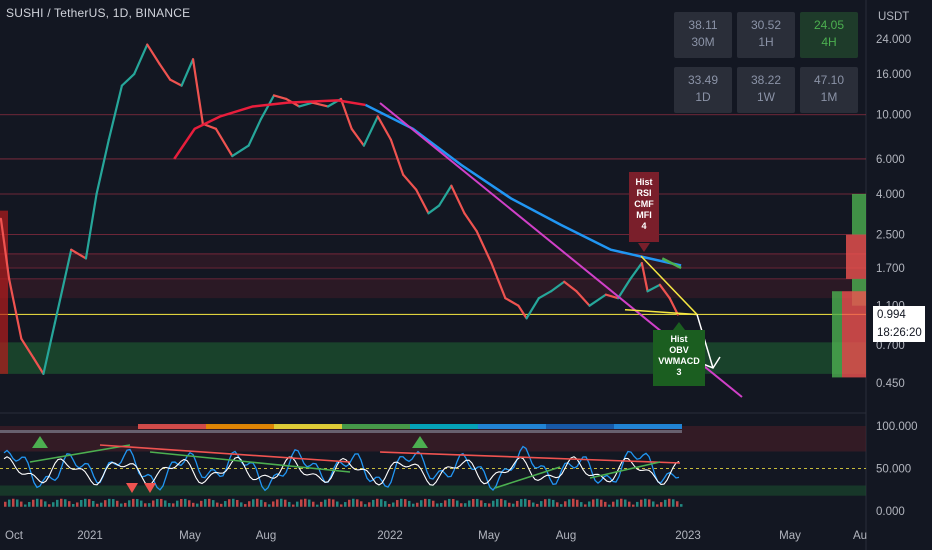 Image resolution: width=932 pixels, height=550 pixels. I want to click on bullish-signal-pointer, so click(679, 326).